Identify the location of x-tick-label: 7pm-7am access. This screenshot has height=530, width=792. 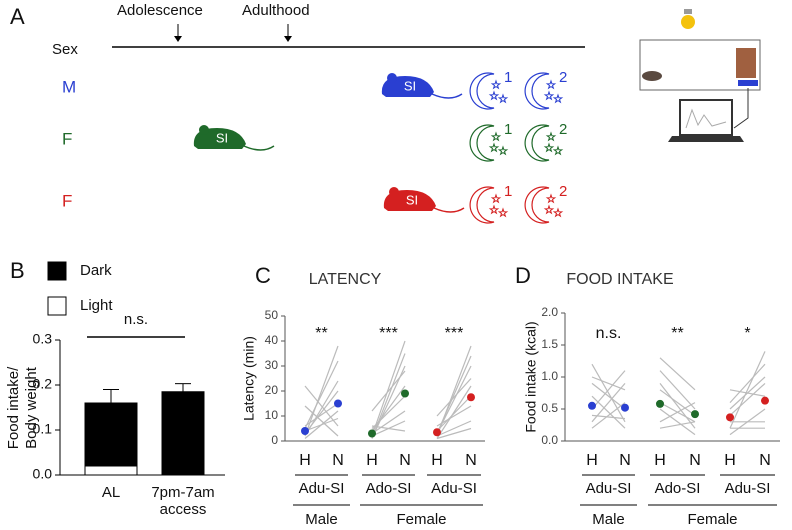
(183, 501).